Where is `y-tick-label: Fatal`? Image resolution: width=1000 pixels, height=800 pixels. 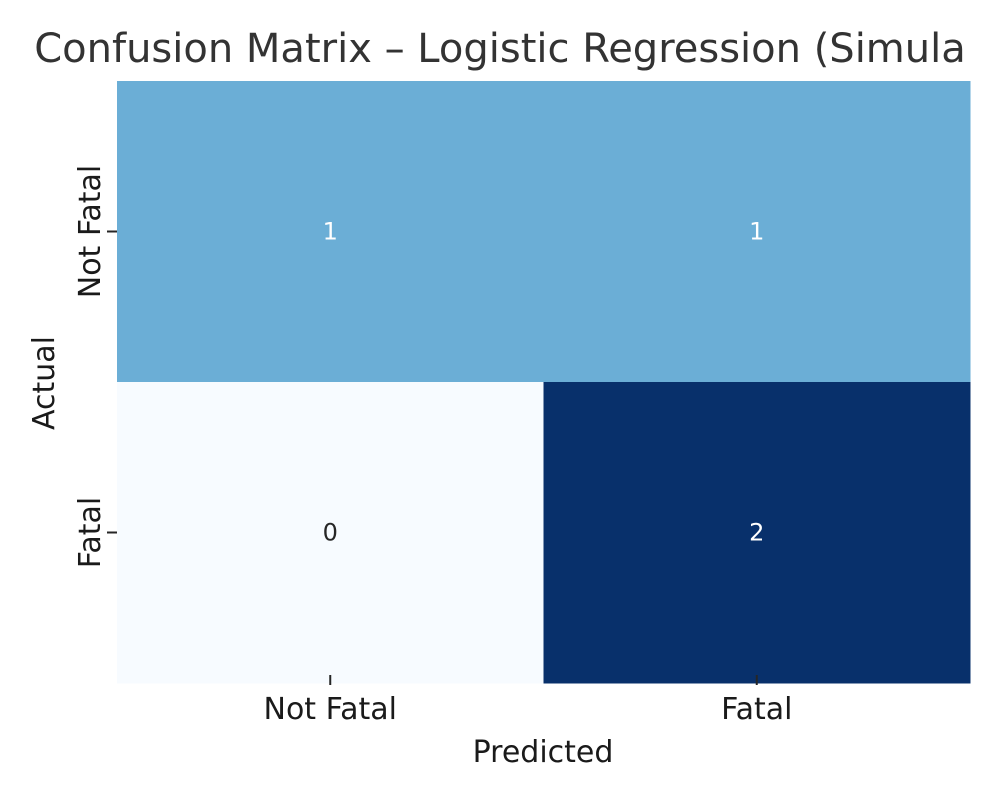 y-tick-label: Fatal is located at coordinates (90, 532).